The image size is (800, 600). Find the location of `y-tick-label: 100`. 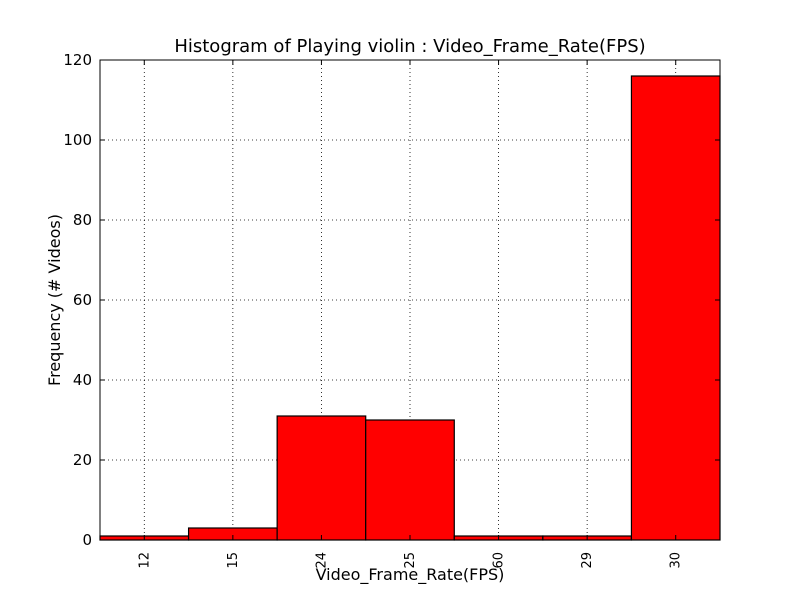

y-tick-label: 100 is located at coordinates (77, 140).